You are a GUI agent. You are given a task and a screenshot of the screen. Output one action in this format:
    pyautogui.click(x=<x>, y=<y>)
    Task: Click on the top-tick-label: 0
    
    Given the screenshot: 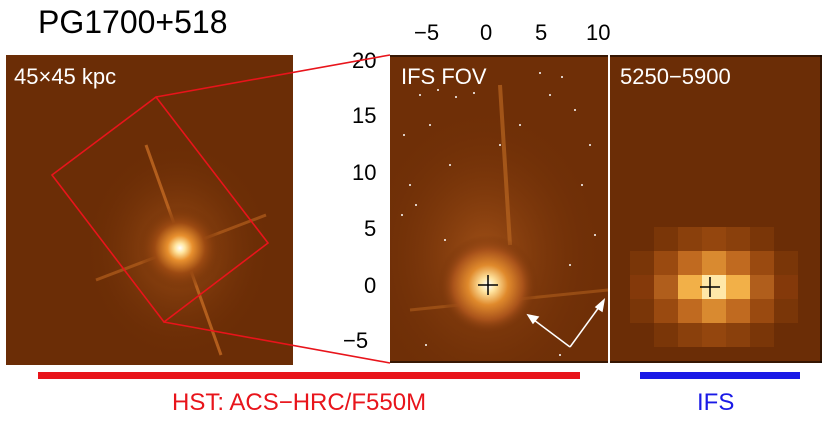 What is the action you would take?
    pyautogui.click(x=486, y=32)
    